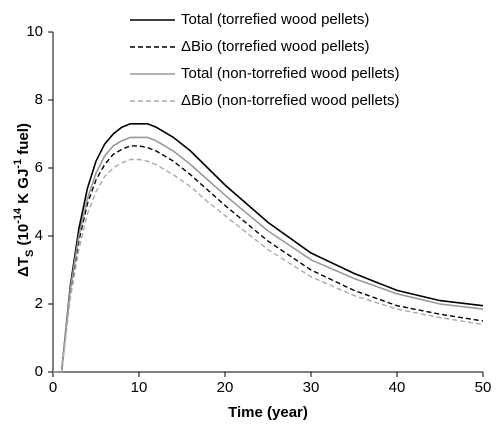 The width and height of the screenshot is (504, 425). I want to click on x-tick-label: 0, so click(53, 387).